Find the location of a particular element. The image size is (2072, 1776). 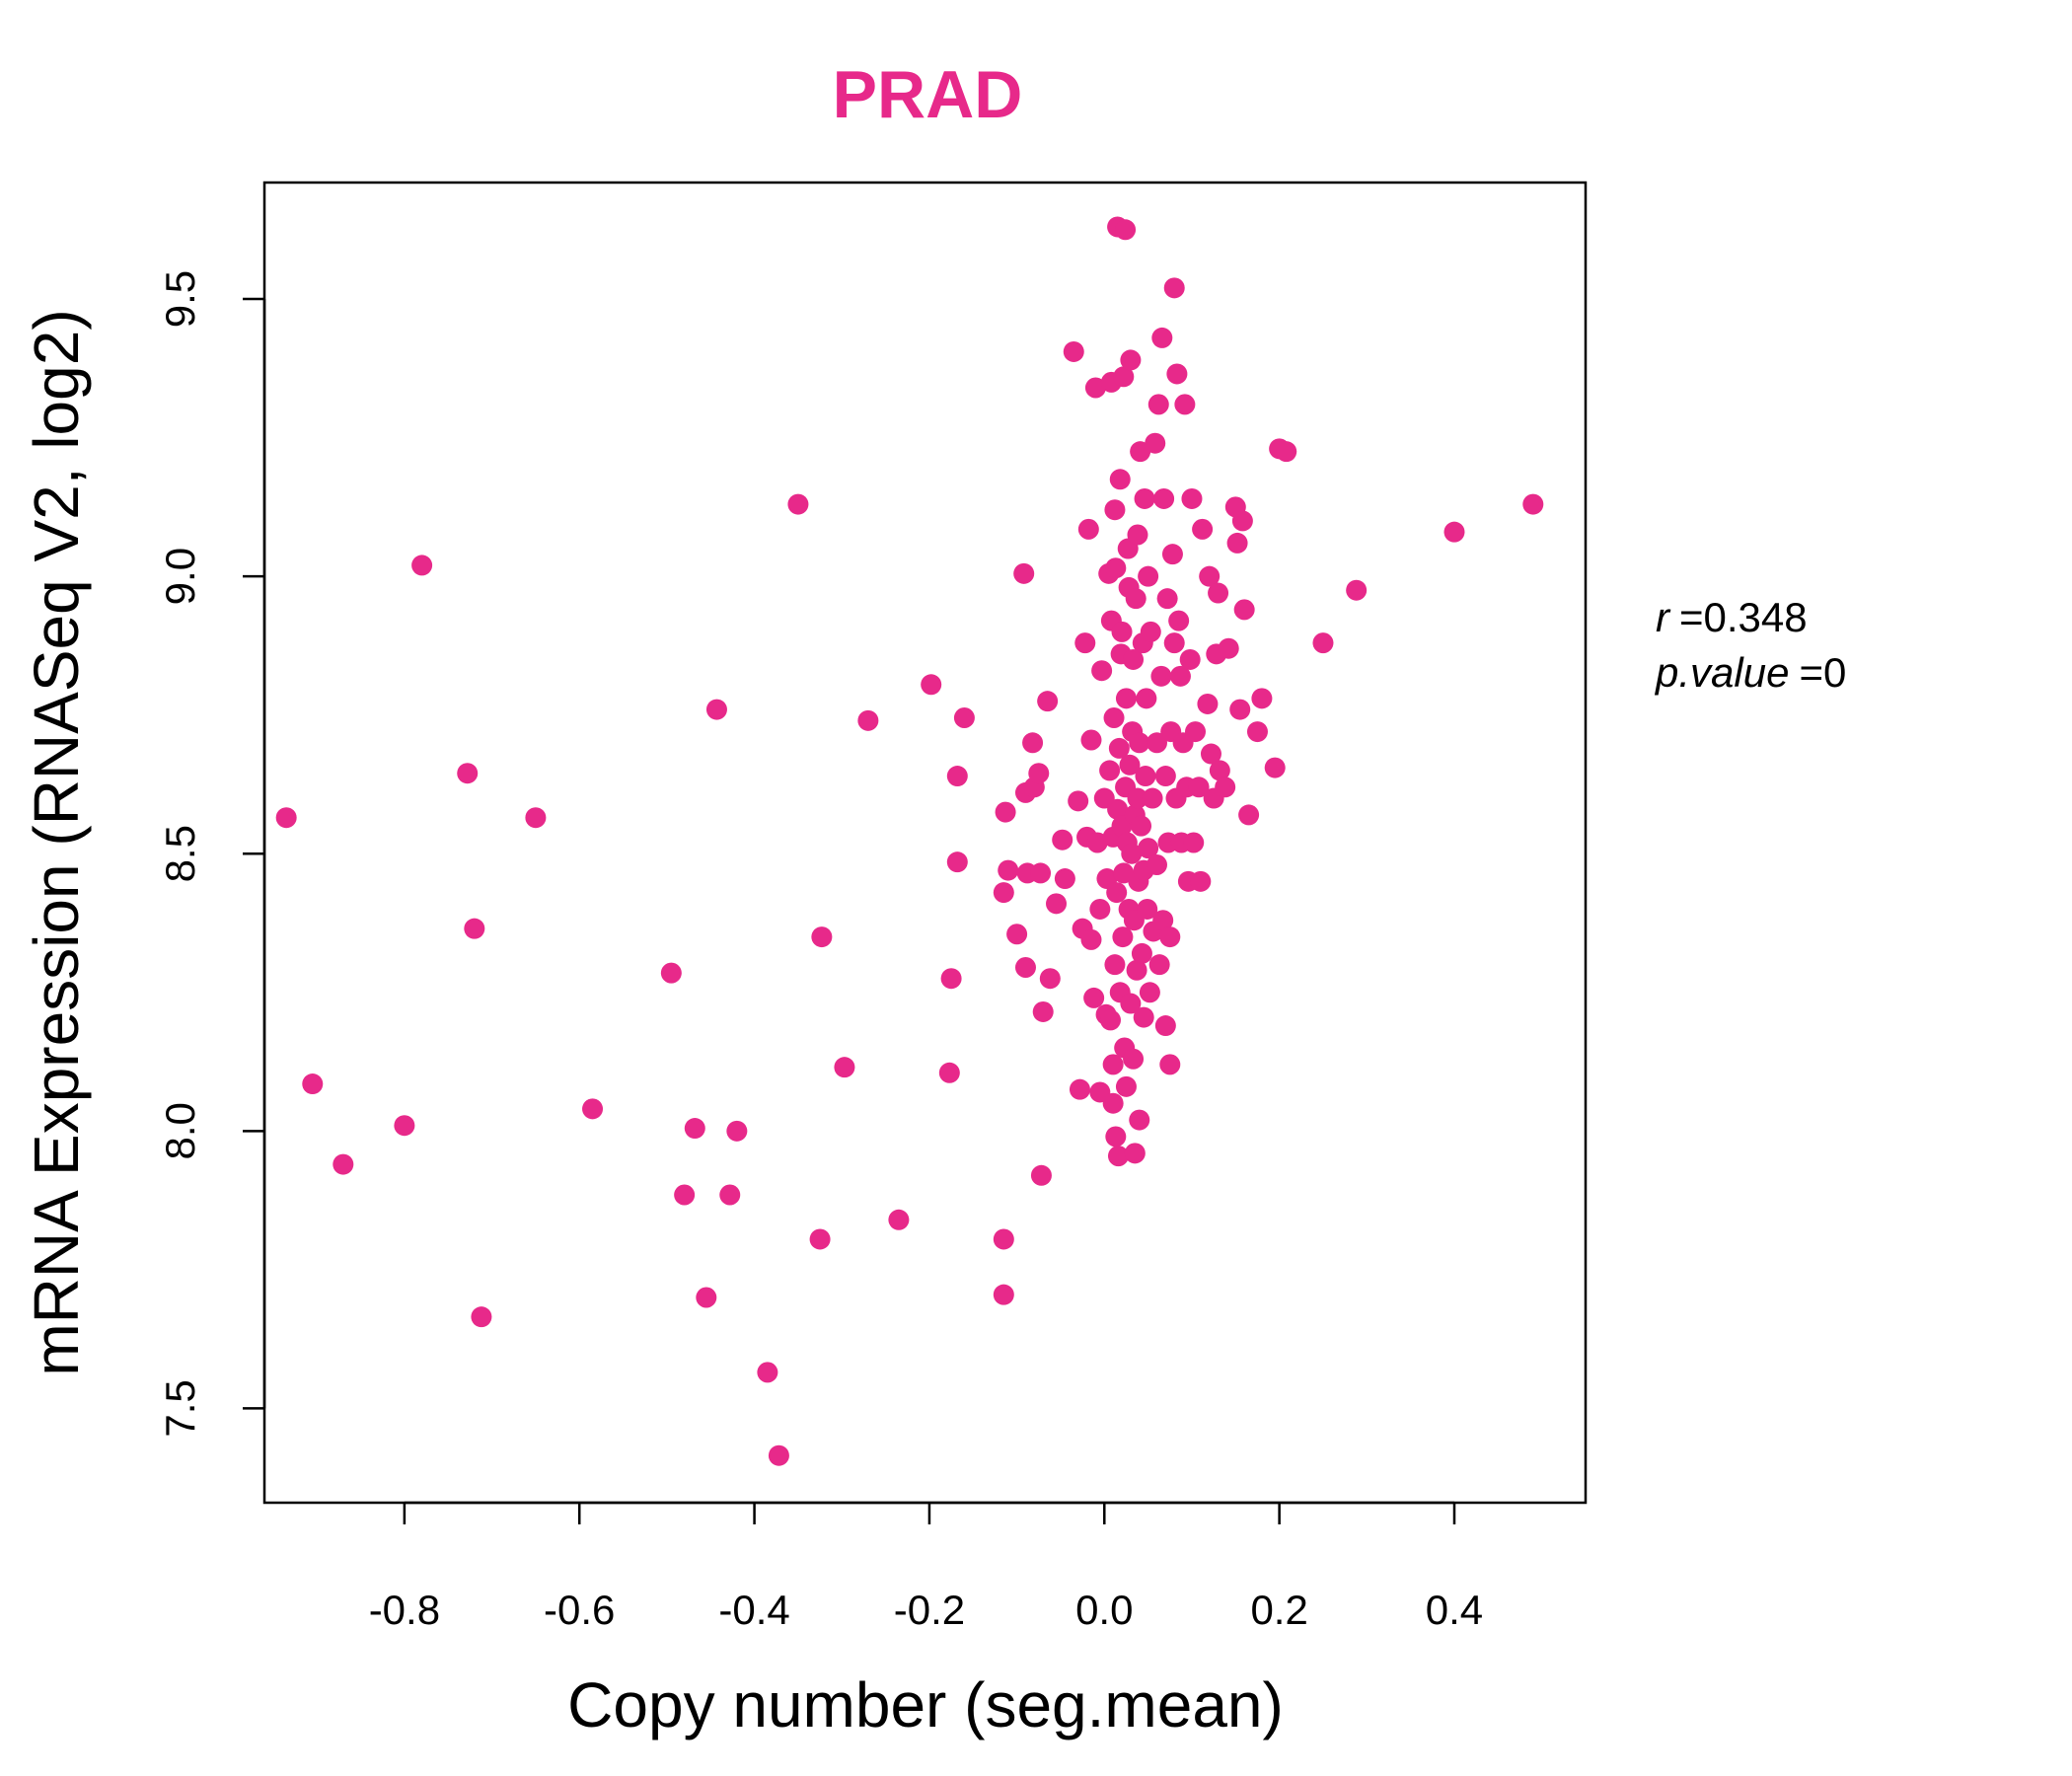

r-value: 0.348 is located at coordinates (1756, 617).